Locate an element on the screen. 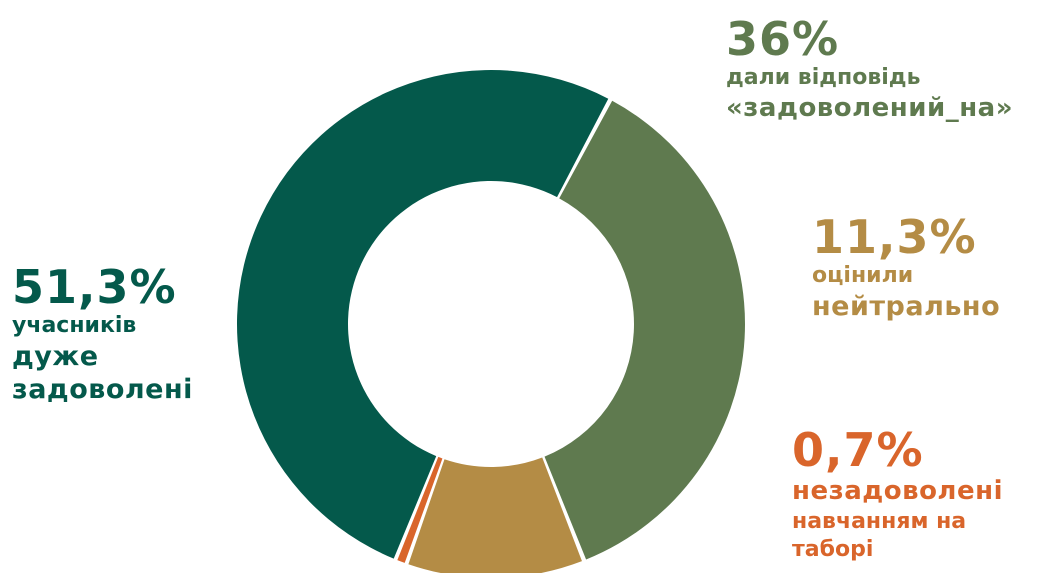 Image resolution: width=1062 pixels, height=573 pixels. satisfied-percent-label: 36% is located at coordinates (783, 39).